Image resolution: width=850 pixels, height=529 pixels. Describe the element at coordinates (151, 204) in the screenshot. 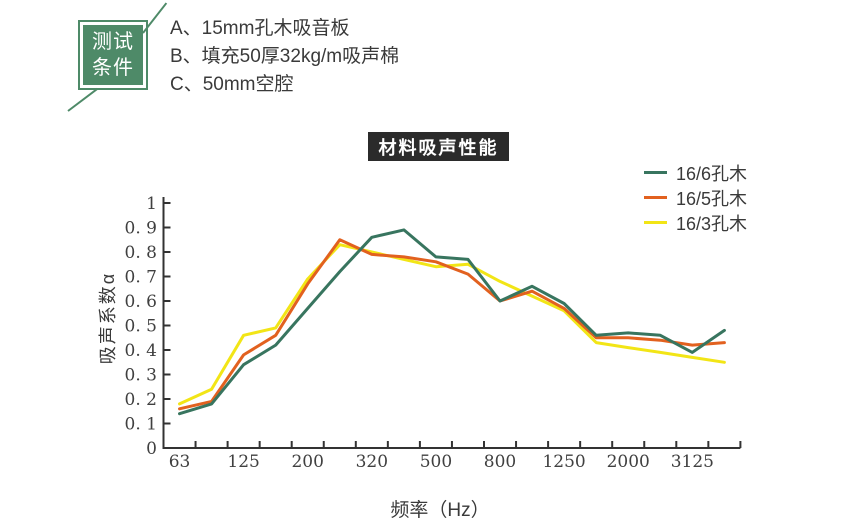

I see `y-tick-label: 1` at that location.